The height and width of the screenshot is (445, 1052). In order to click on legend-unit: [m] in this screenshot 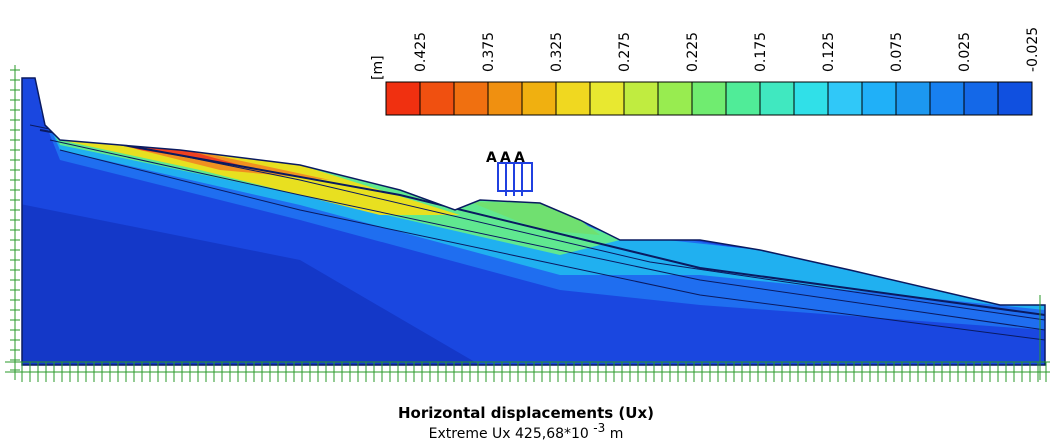, I will do `click(378, 67)`.